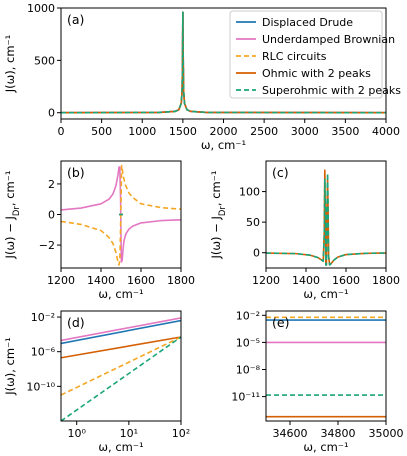  What do you see at coordinates (305, 131) in the screenshot?
I see `x-tick-label: 3000` at bounding box center [305, 131].